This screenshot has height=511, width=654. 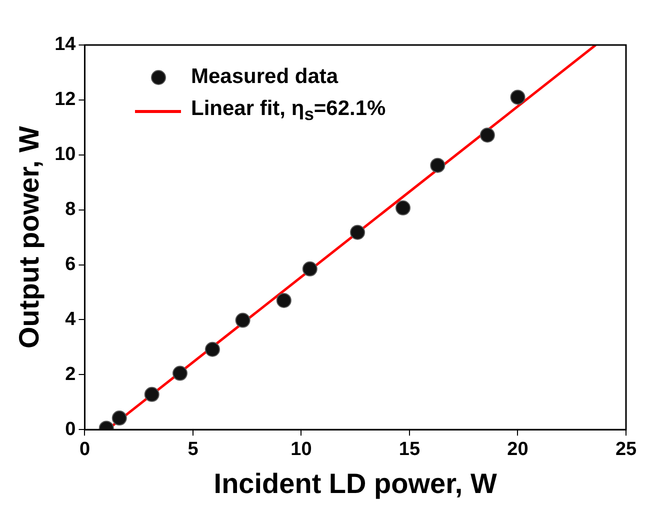 I want to click on x-tick-label: 0, so click(x=84, y=449).